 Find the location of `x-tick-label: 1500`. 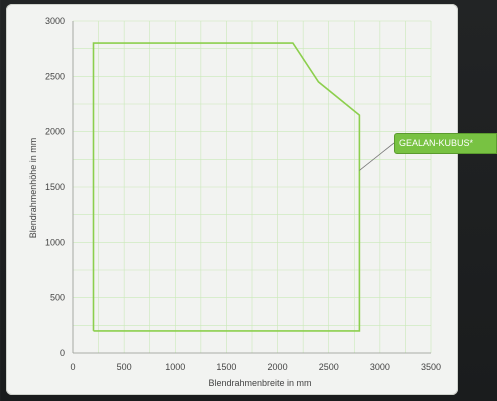

x-tick-label: 1500 is located at coordinates (226, 367).